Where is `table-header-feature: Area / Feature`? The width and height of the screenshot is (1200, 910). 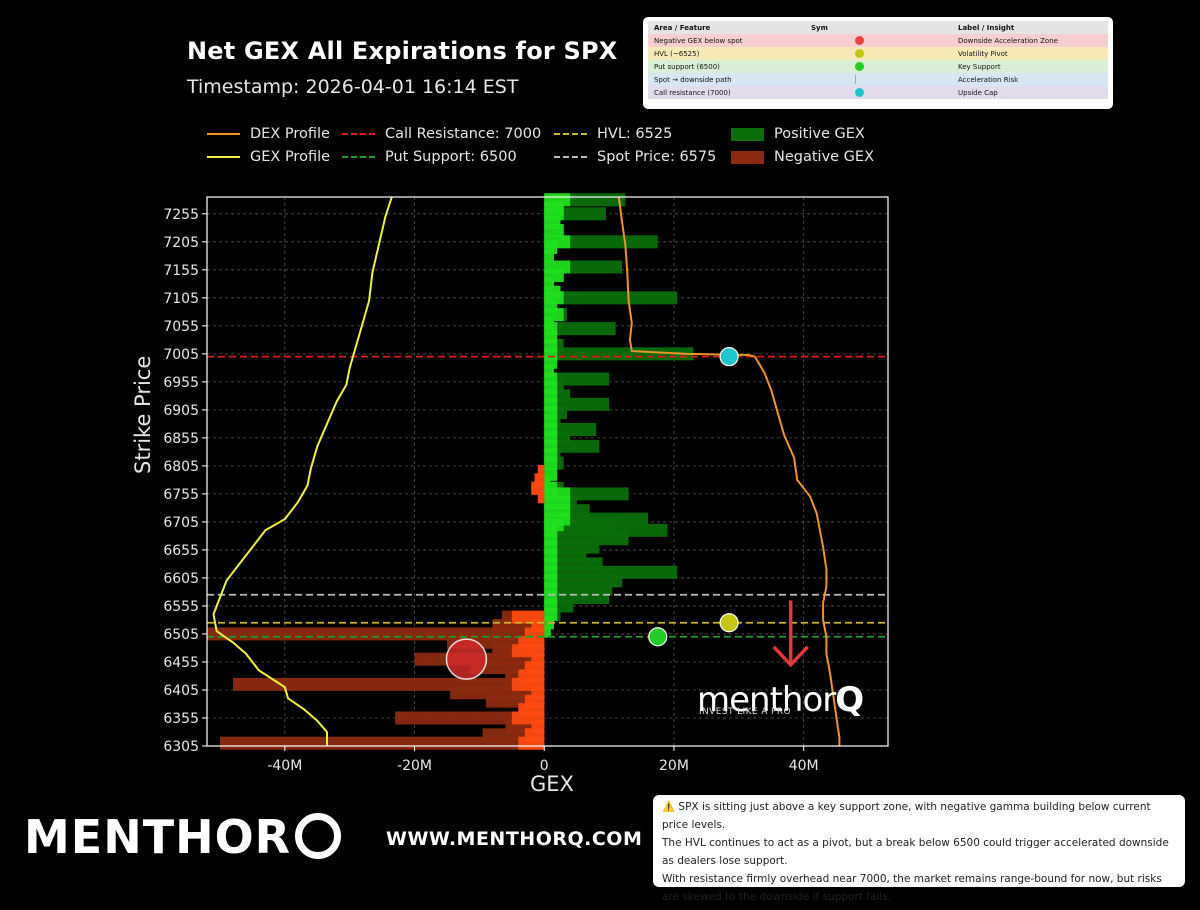 table-header-feature: Area / Feature is located at coordinates (726, 27).